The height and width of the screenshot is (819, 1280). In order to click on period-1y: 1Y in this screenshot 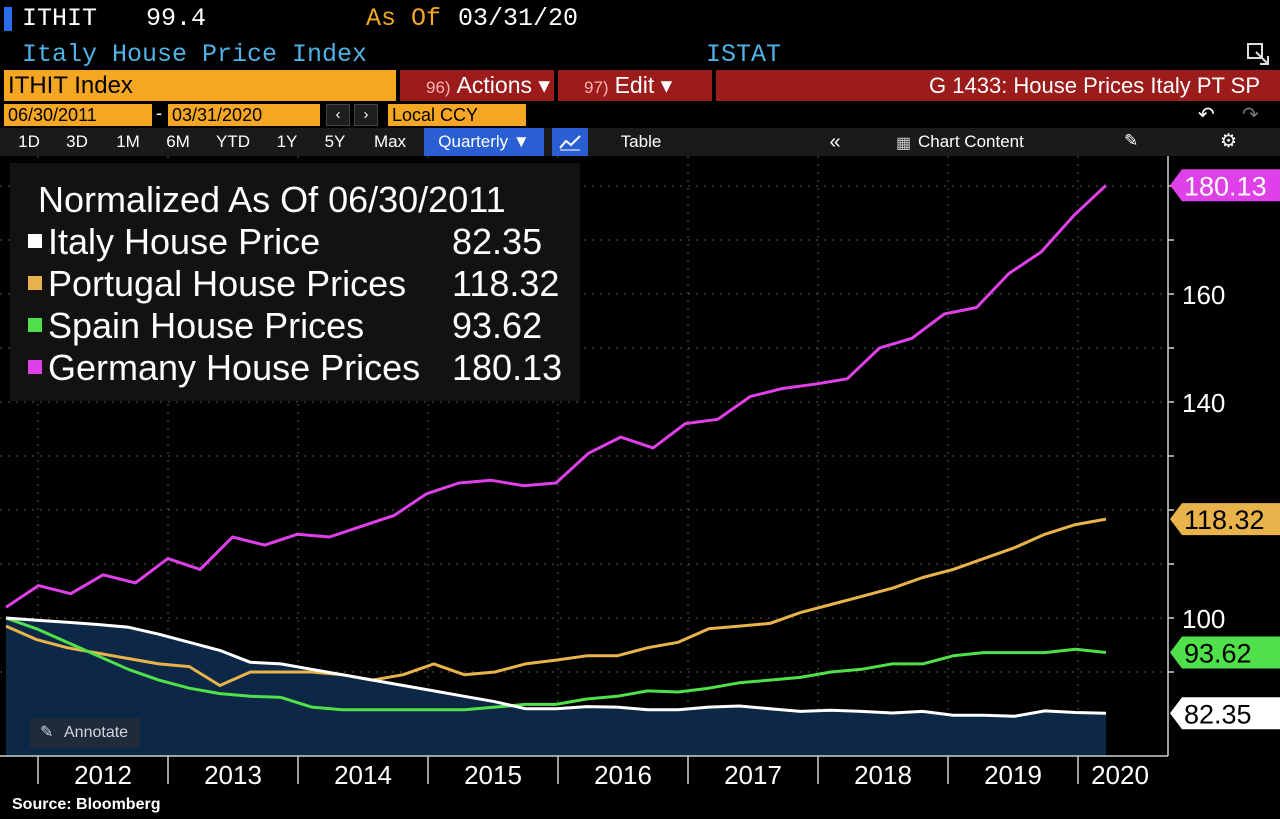, I will do `click(287, 141)`.